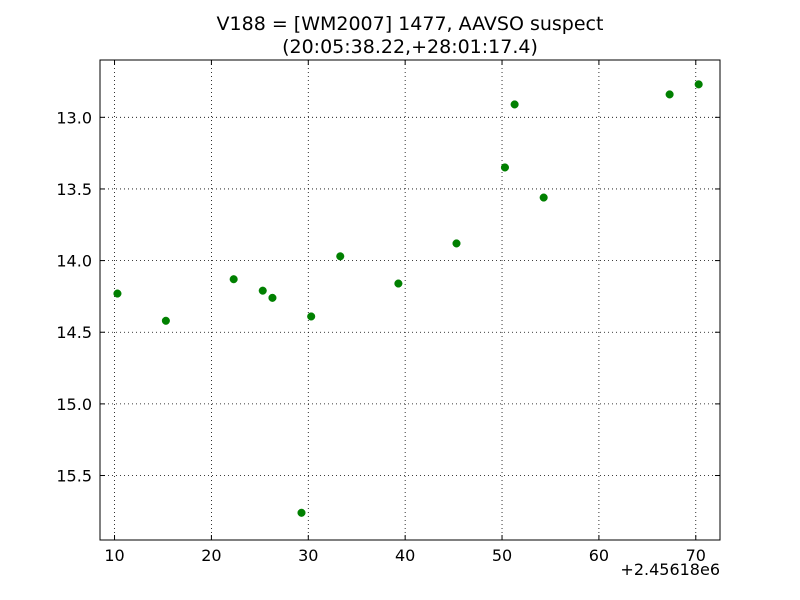  What do you see at coordinates (74, 189) in the screenshot?
I see `y-tick-label: 13.5` at bounding box center [74, 189].